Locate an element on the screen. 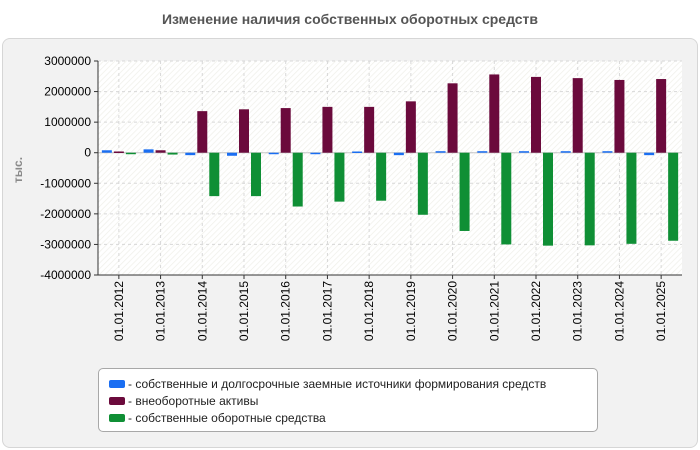  legend-item-fixed-assets: - внеоборотные активы is located at coordinates (353, 400).